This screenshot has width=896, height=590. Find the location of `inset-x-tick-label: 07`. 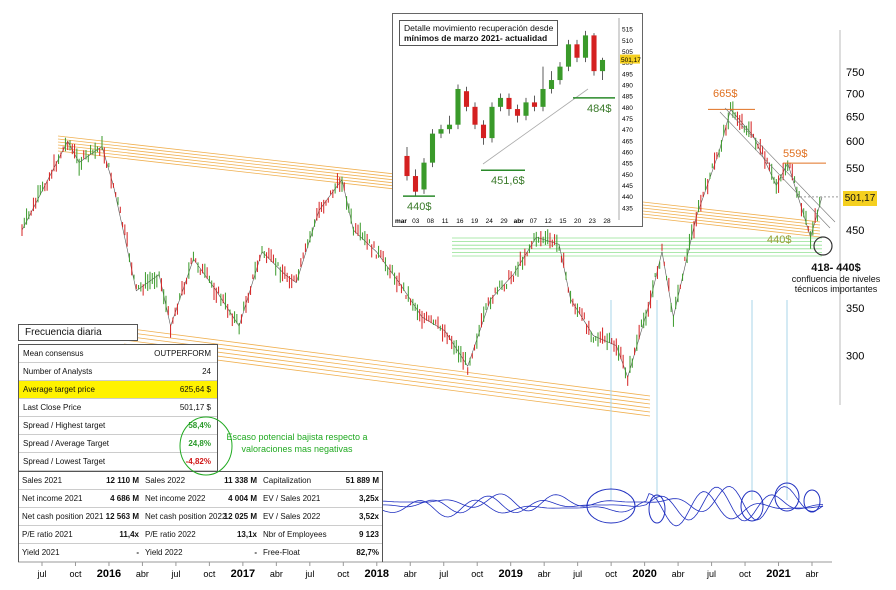

inset-x-tick-label: 07 is located at coordinates (534, 221).